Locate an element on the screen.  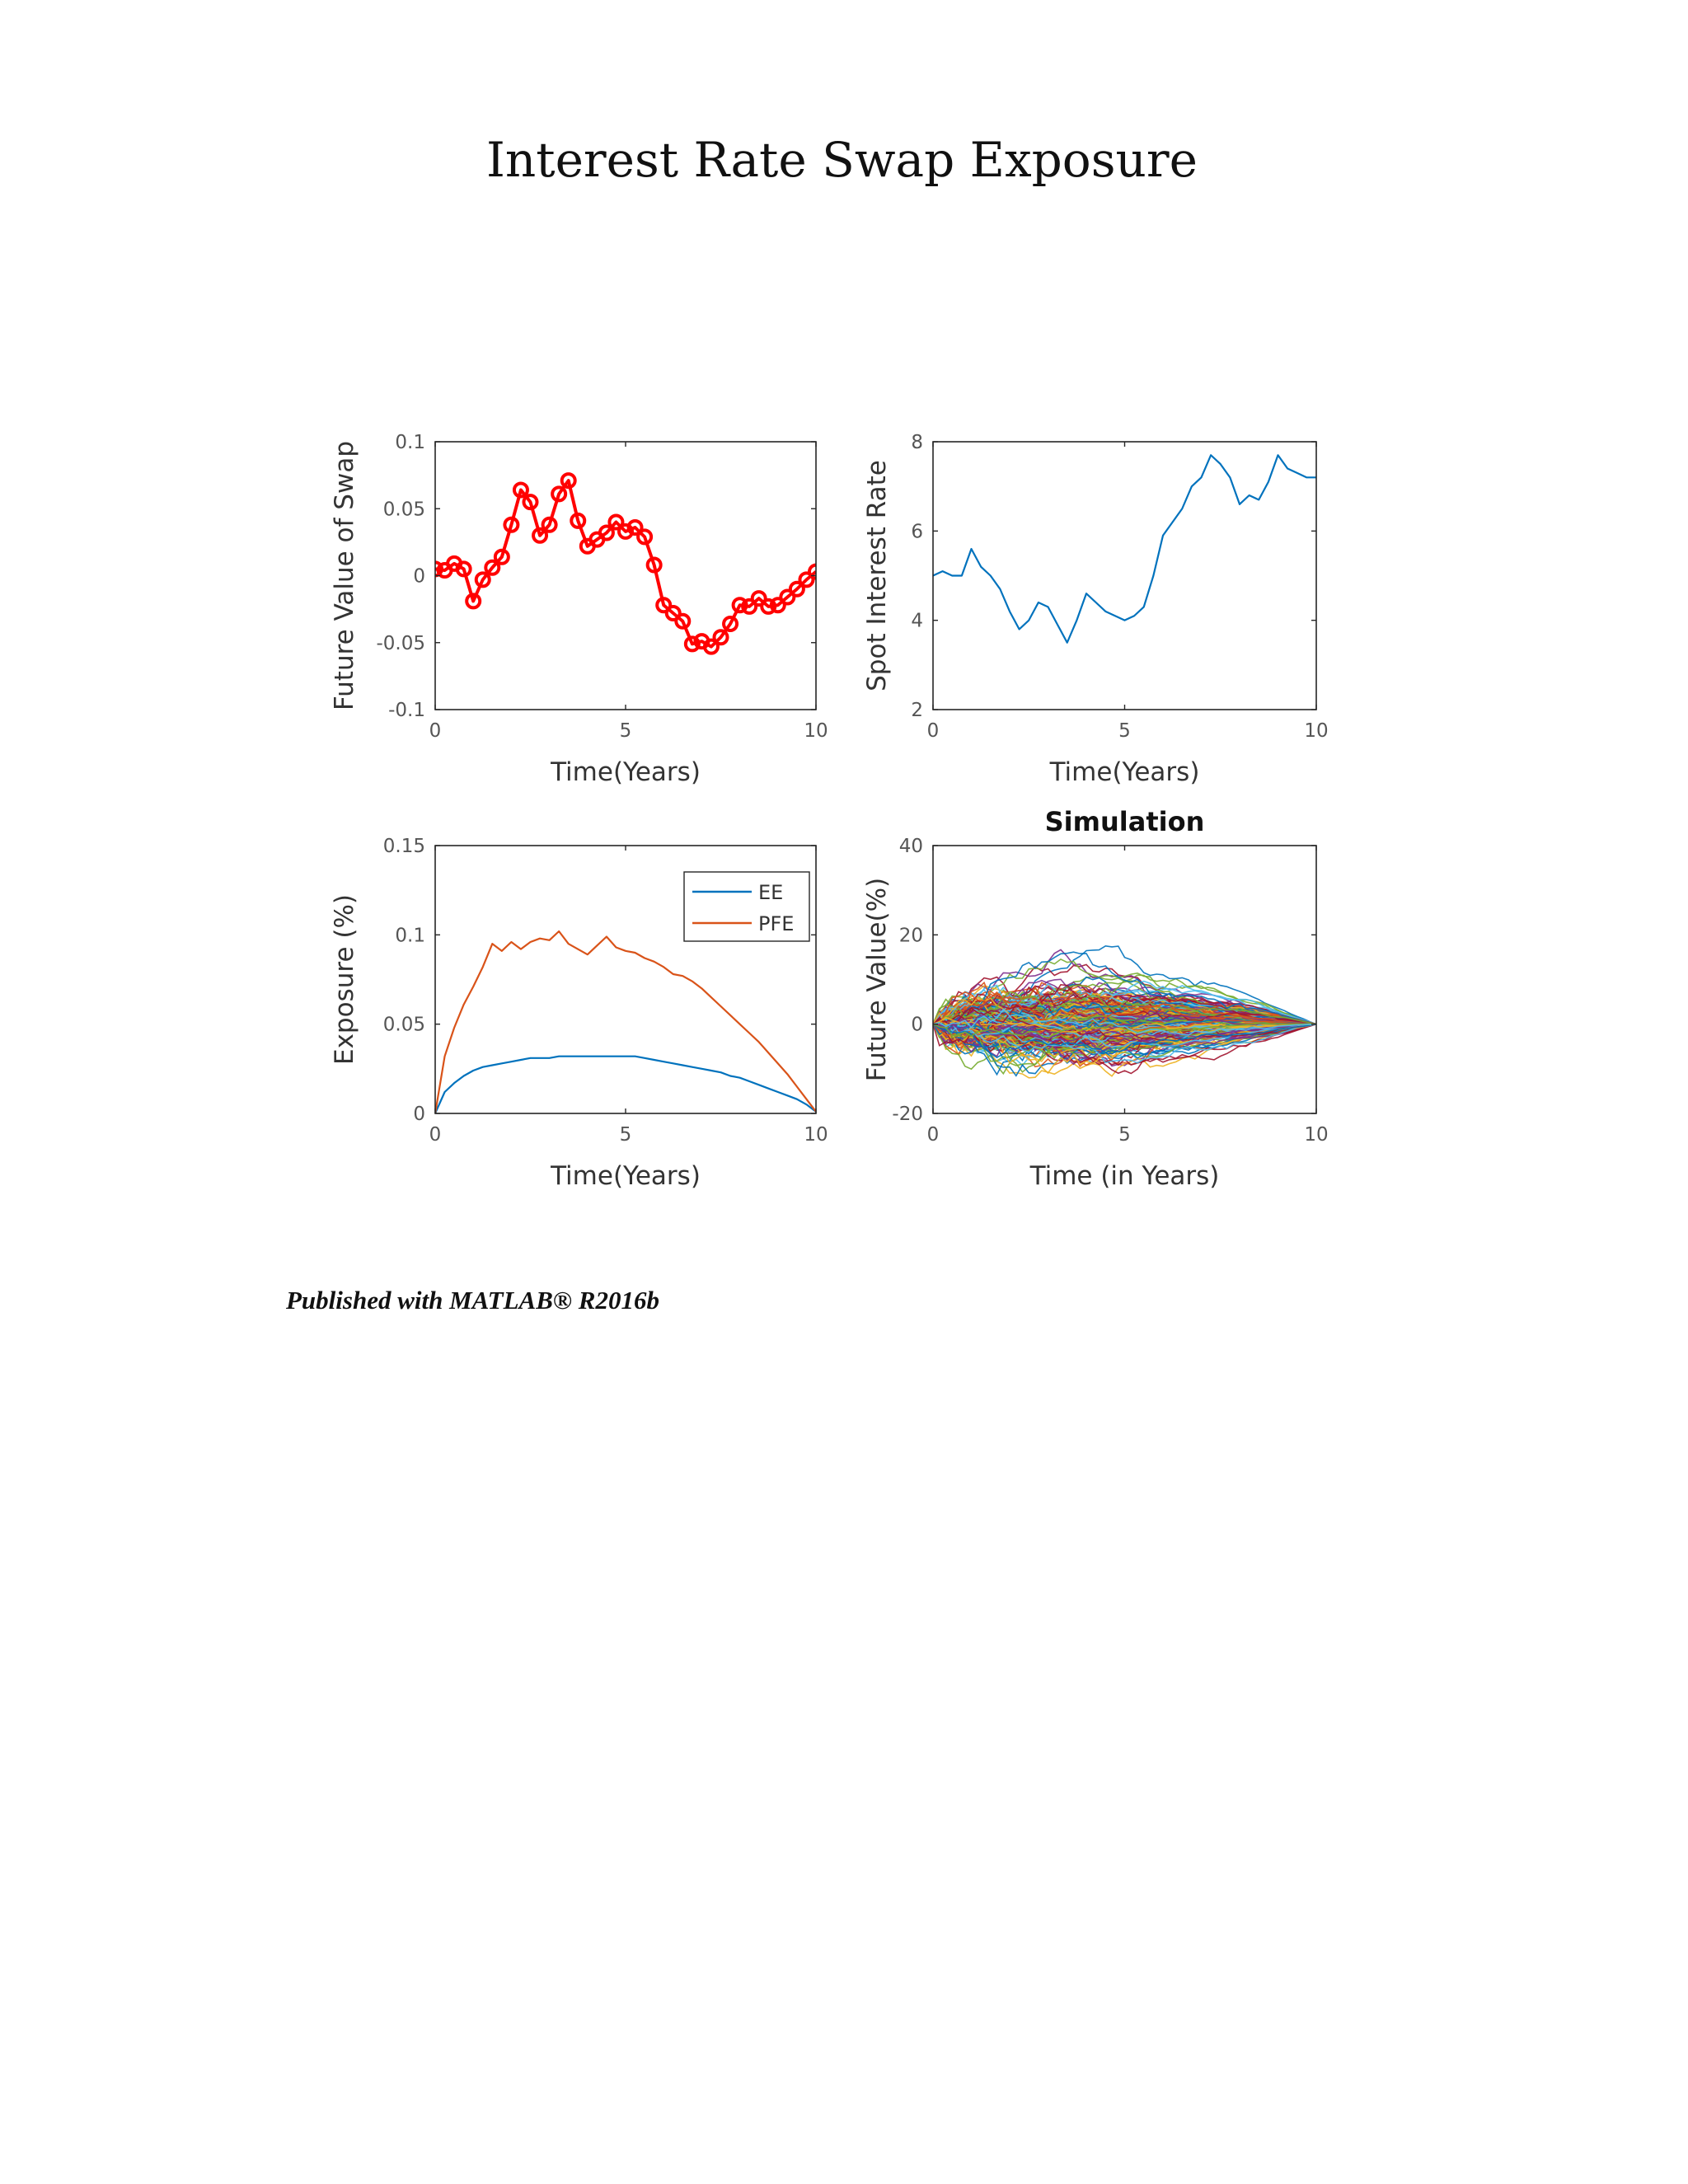
y-axis-label: Future Value of Swap is located at coordinates (344, 575).